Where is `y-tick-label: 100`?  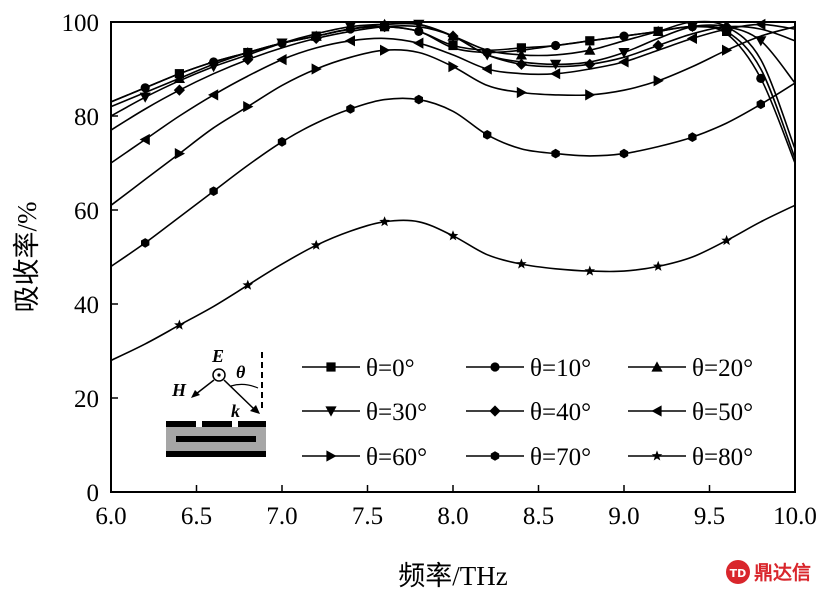
y-tick-label: 100 is located at coordinates (81, 23).